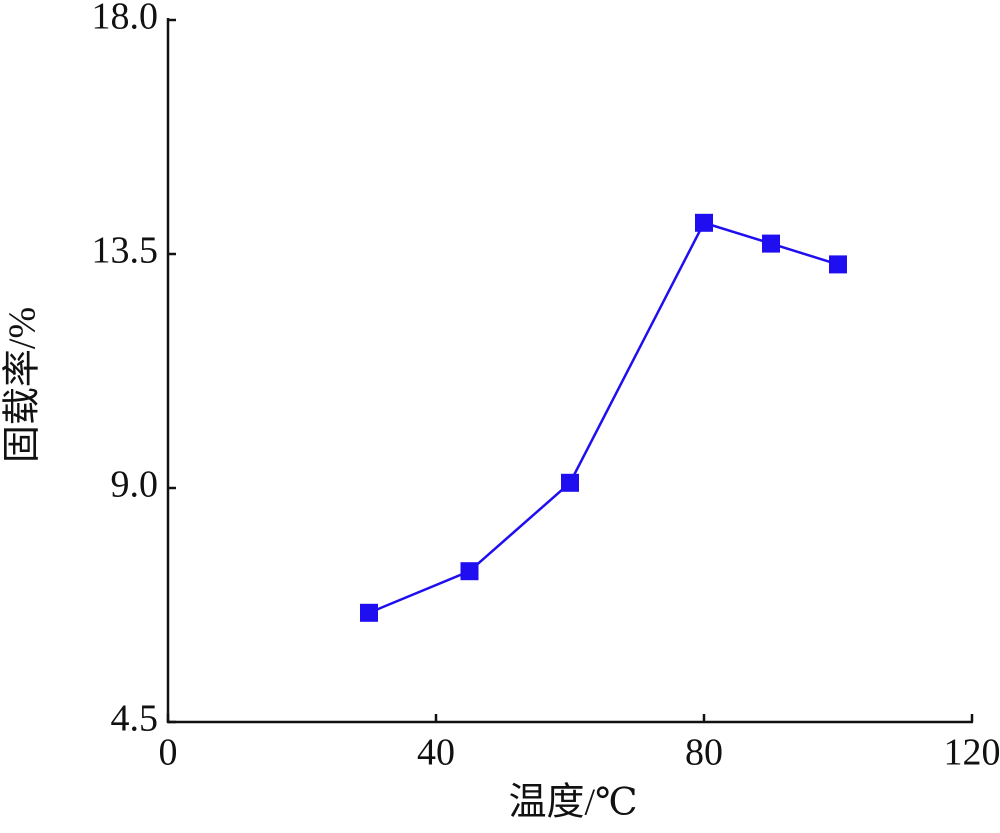  Describe the element at coordinates (704, 753) in the screenshot. I see `x-tick-label: 80` at that location.